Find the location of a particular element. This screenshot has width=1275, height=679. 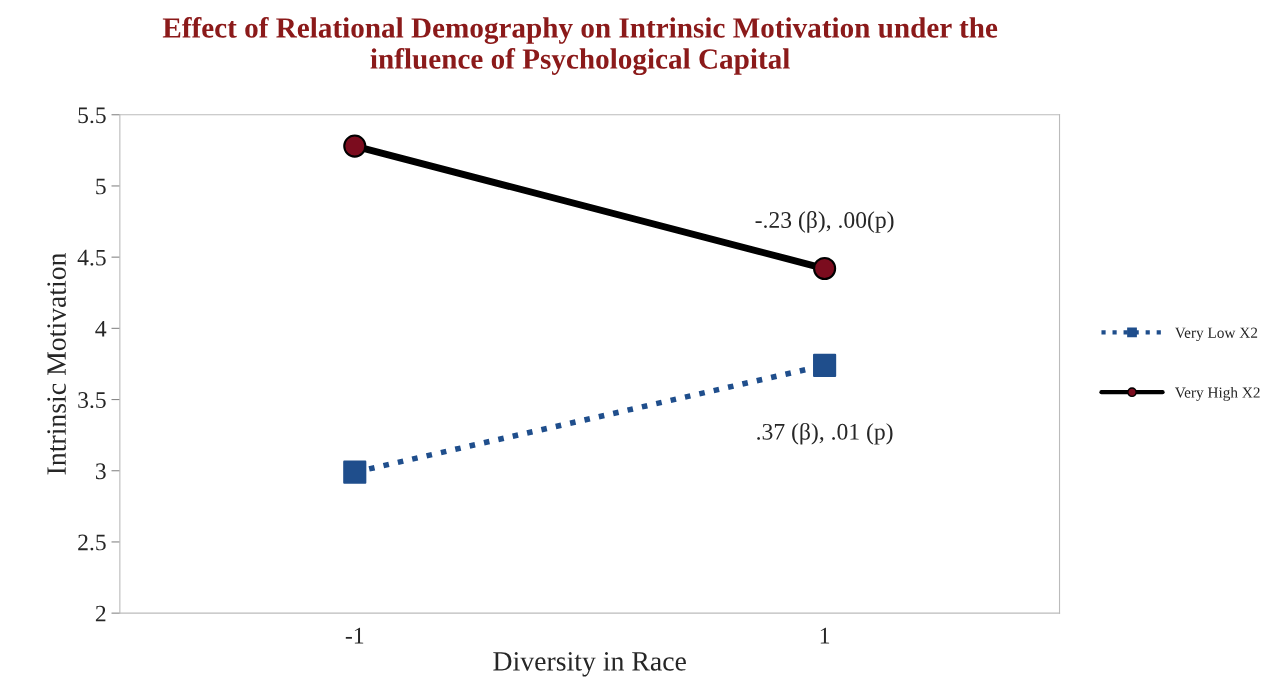

annotation: .37 (β), .01 (p) is located at coordinates (825, 433).